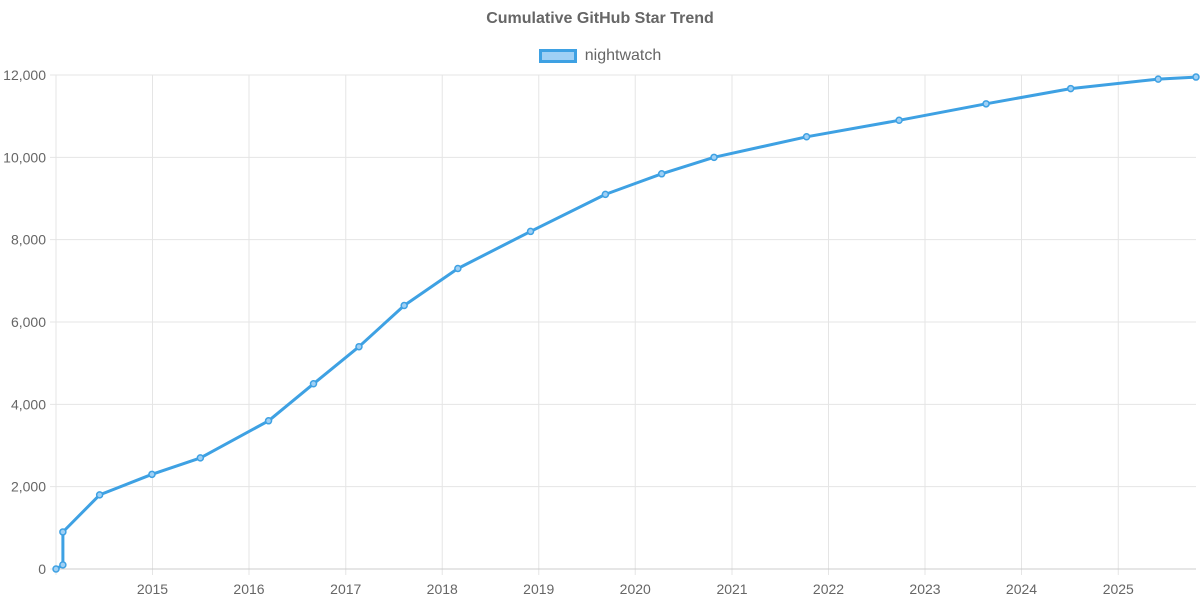 The image size is (1200, 600). I want to click on x-tick-label: 2017, so click(345, 589).